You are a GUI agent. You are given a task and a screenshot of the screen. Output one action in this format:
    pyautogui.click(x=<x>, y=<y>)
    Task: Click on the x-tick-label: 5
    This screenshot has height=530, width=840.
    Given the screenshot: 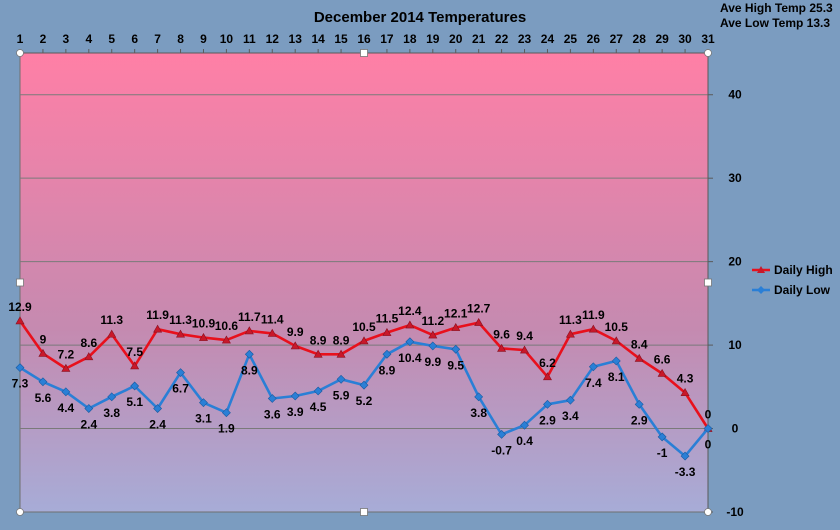 What is the action you would take?
    pyautogui.click(x=111, y=39)
    